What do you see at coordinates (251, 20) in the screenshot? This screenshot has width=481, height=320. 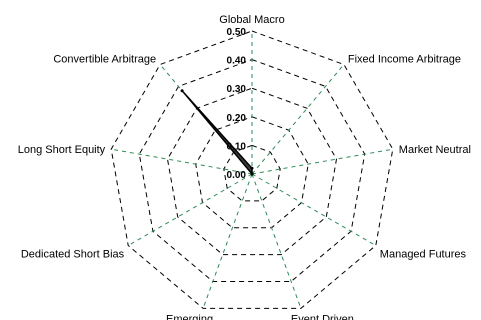 I see `category-label-0: Global Macro` at bounding box center [251, 20].